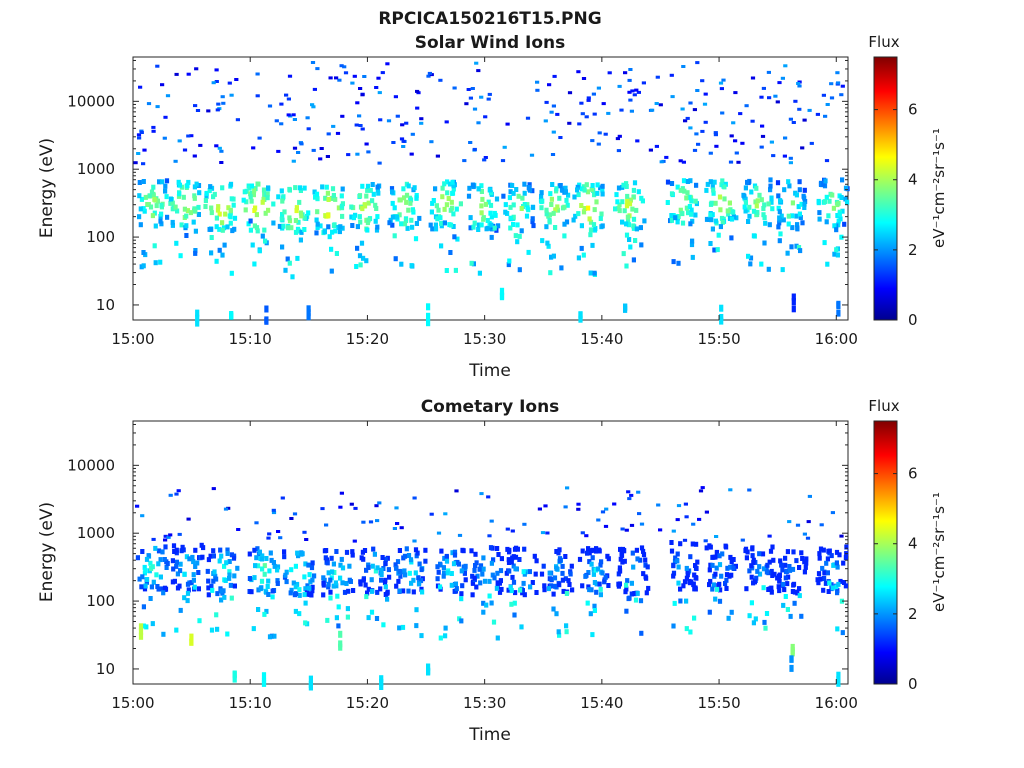 The width and height of the screenshot is (1024, 768). I want to click on colorbar-tick-label: 4, so click(913, 544).